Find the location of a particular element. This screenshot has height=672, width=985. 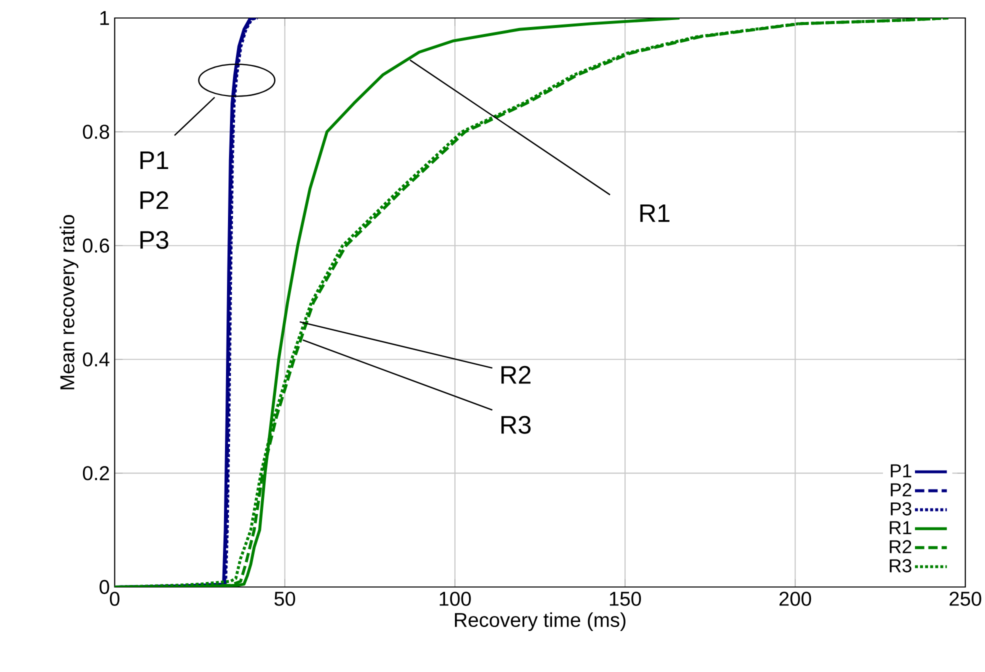

y-tick-label: 0 is located at coordinates (105, 587).